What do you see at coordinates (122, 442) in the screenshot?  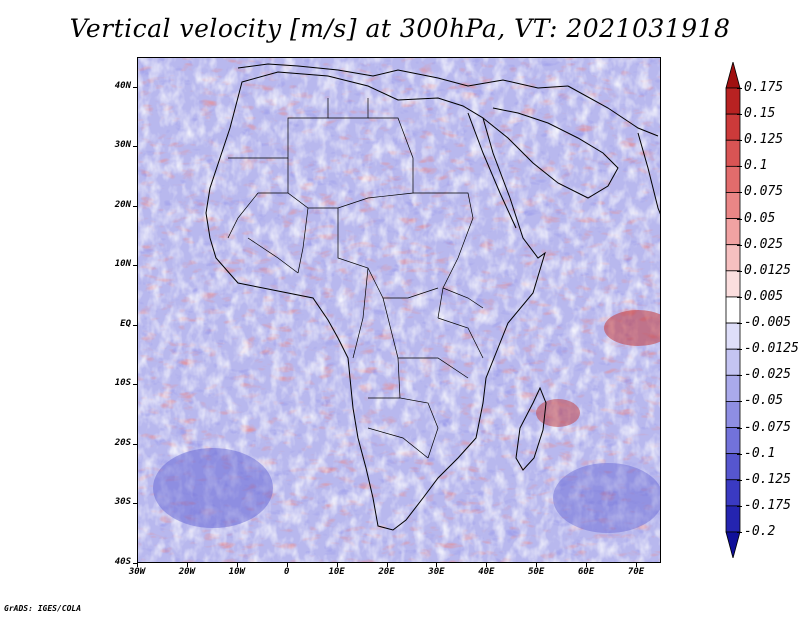 I see `lat-label-20s: 20S` at bounding box center [122, 442].